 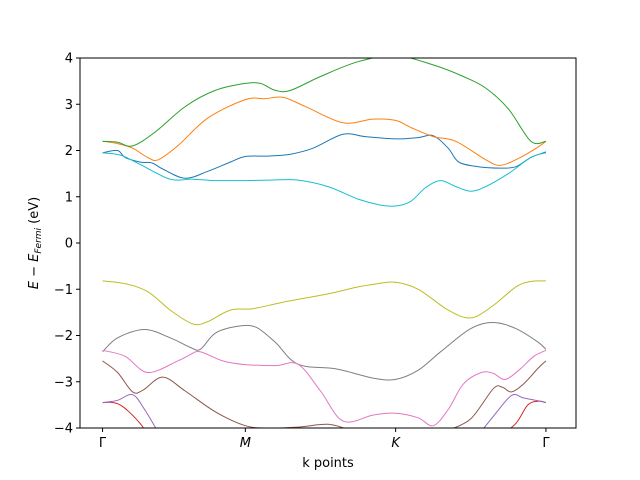 I want to click on y-tick-label: 0, so click(x=69, y=244).